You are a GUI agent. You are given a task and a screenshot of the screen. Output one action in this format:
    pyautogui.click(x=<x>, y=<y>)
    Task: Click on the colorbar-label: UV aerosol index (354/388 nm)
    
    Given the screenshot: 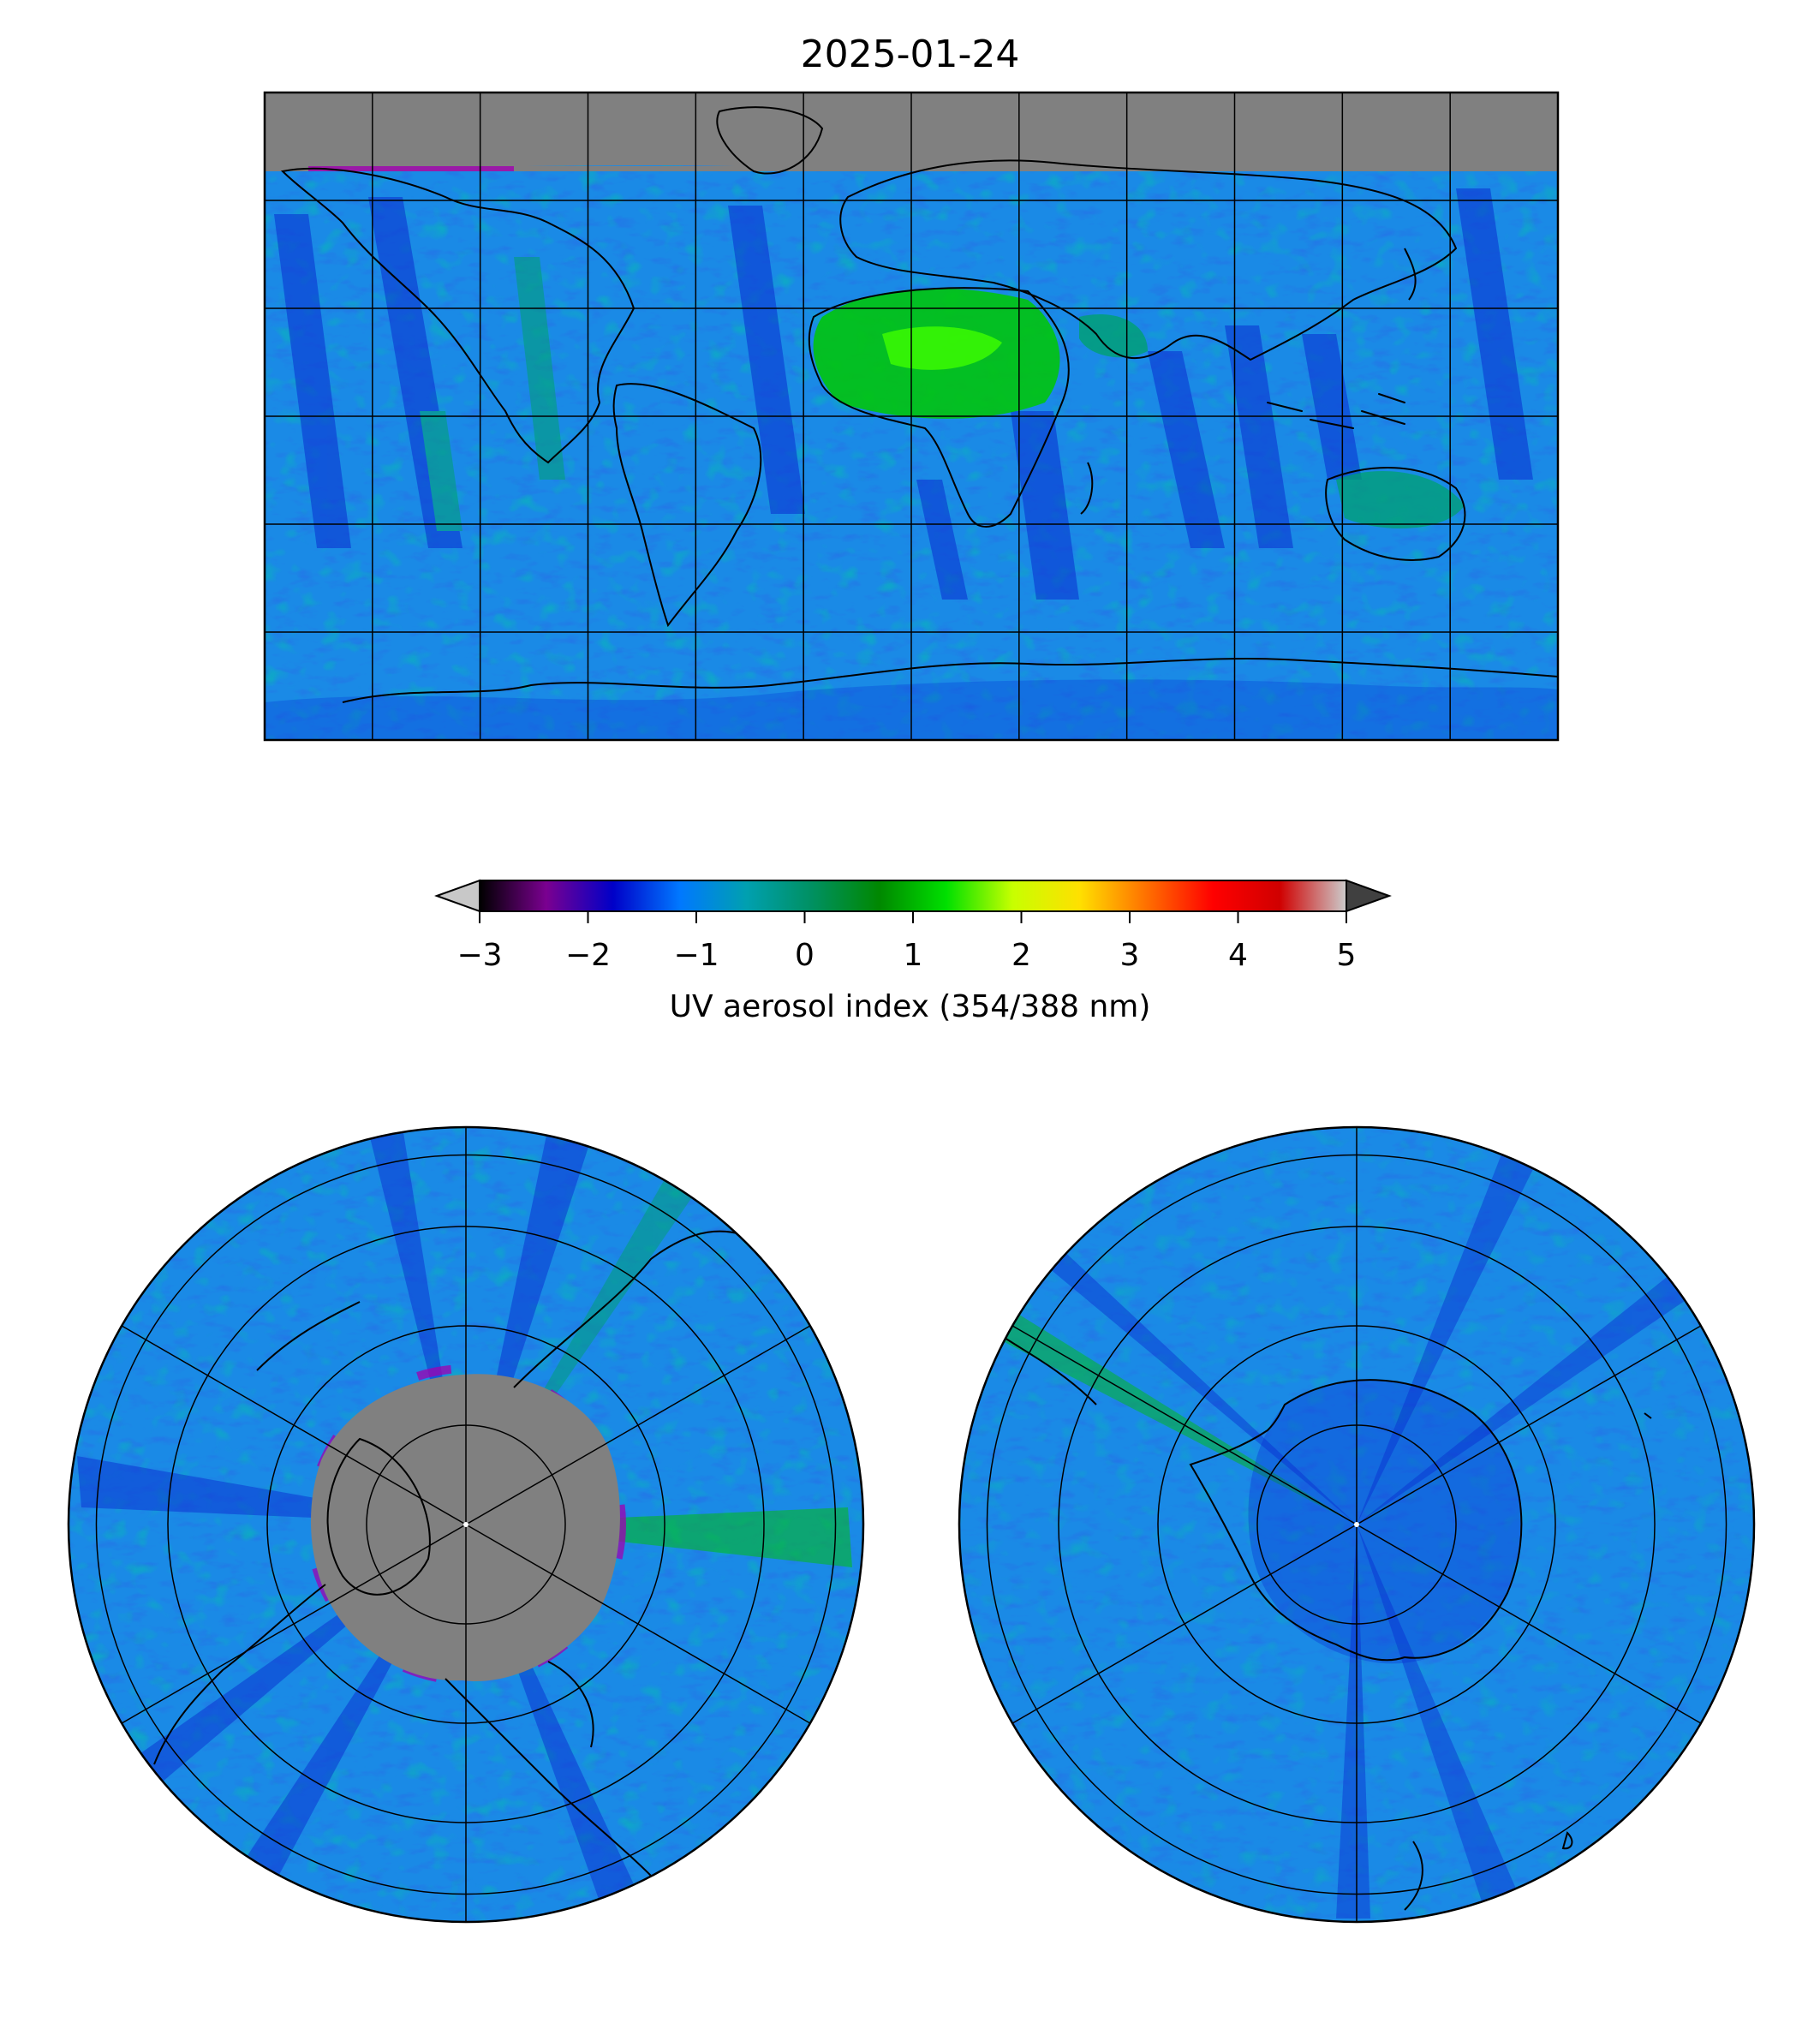 What is the action you would take?
    pyautogui.click(x=910, y=1006)
    